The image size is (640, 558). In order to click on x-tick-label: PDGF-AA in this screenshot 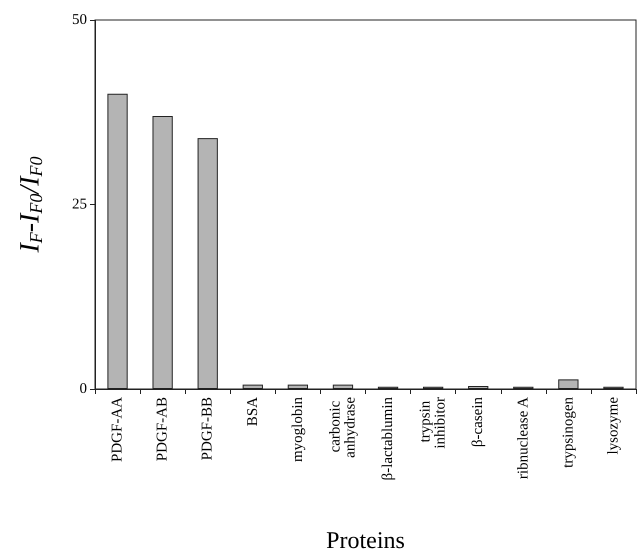, I will do `click(118, 429)`.